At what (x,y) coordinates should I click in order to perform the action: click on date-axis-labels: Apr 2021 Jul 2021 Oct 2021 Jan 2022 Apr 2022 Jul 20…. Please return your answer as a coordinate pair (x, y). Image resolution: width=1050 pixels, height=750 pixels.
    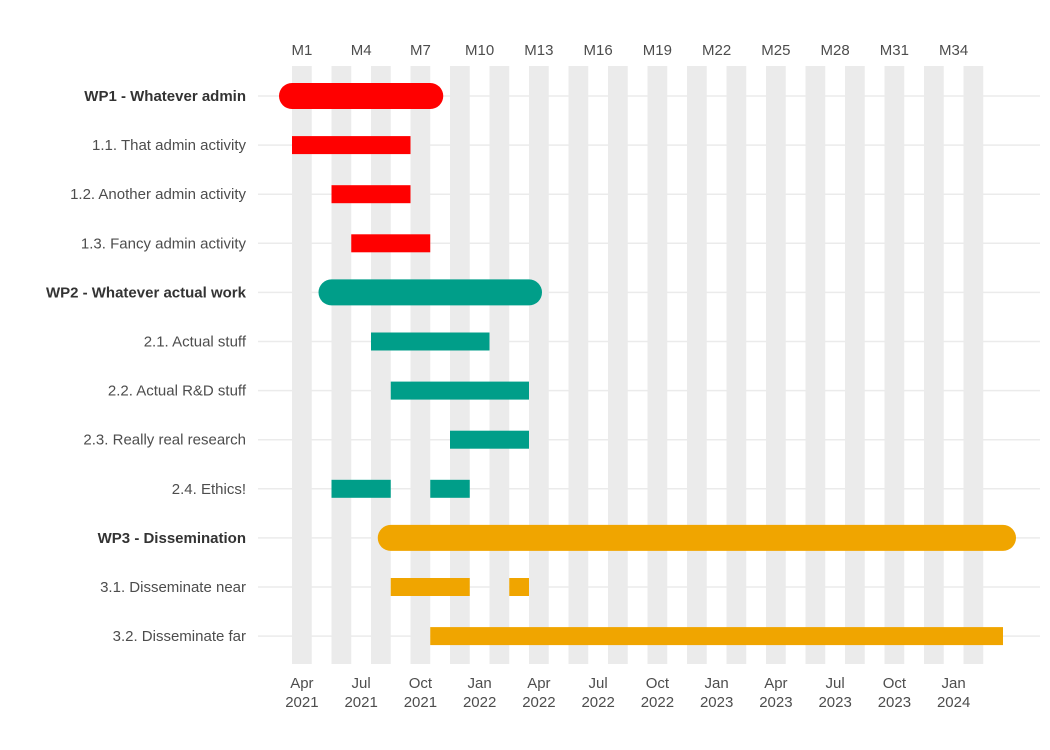
    Looking at the image, I should click on (627, 693).